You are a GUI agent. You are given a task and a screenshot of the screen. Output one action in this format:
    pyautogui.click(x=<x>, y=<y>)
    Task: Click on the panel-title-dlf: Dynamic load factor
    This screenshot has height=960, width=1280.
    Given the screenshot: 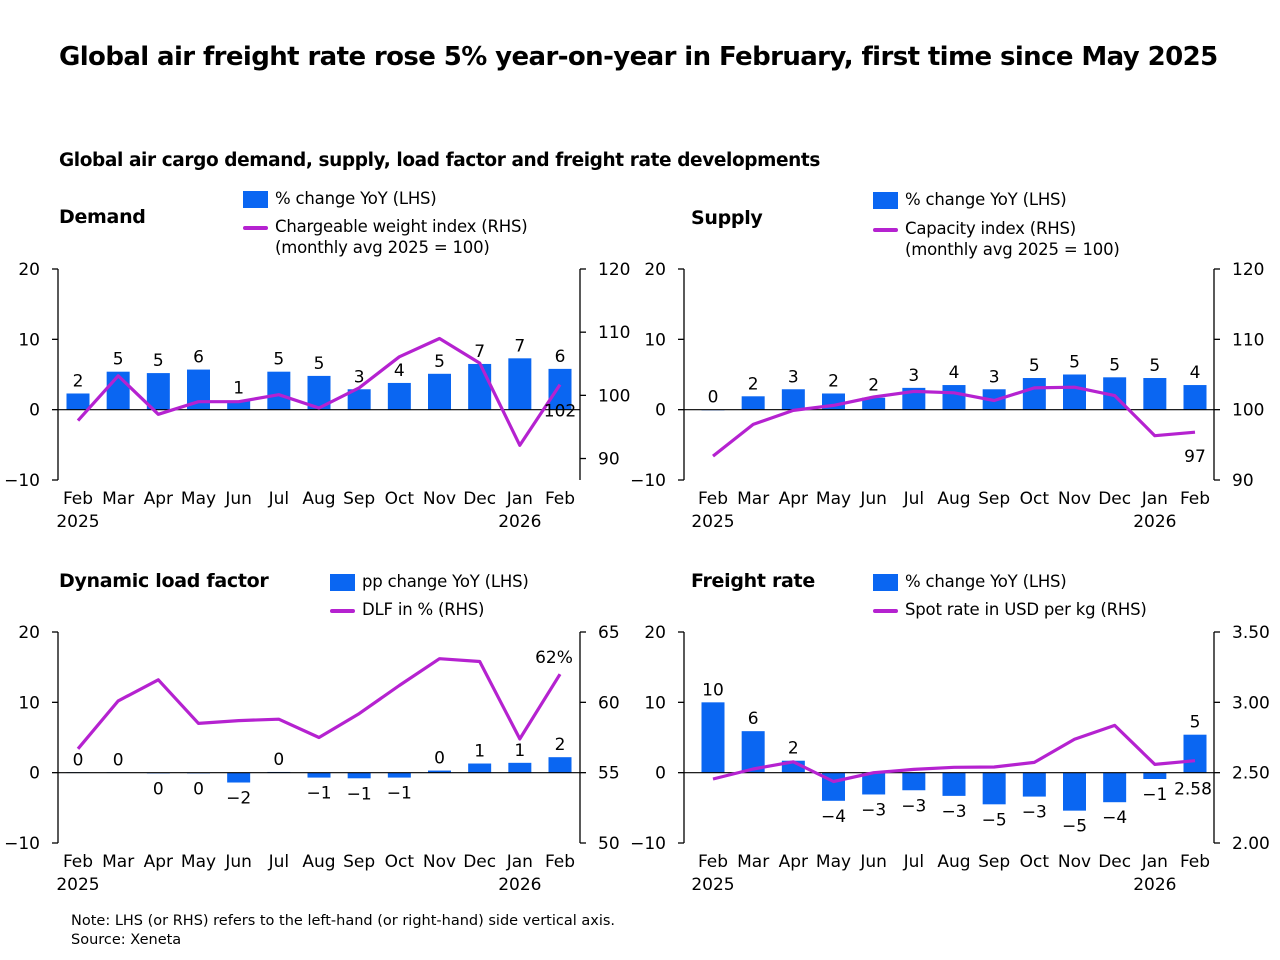 What is the action you would take?
    pyautogui.click(x=164, y=581)
    